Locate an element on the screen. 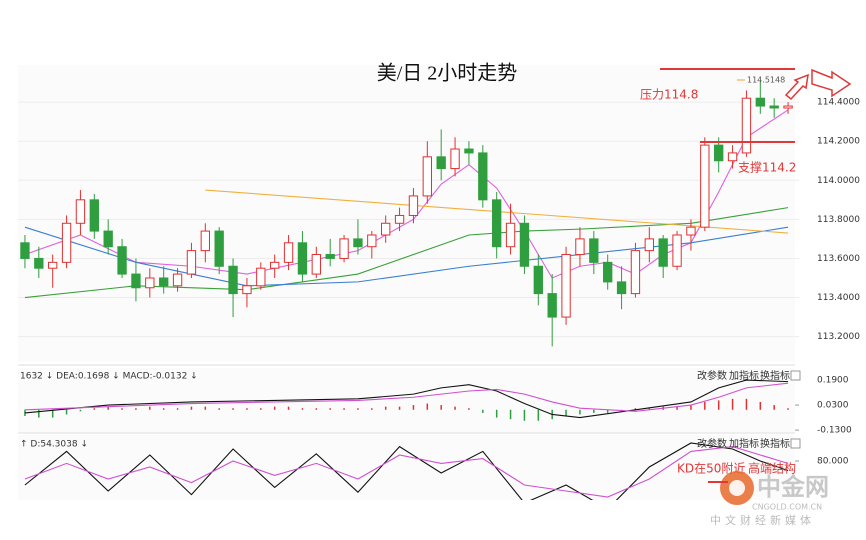 The width and height of the screenshot is (866, 540). kd-header: ↑ D:54.3038 ↓ is located at coordinates (54, 445).